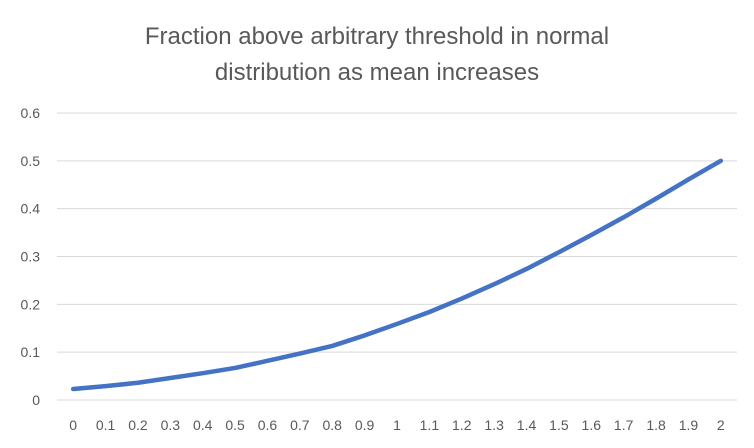 This screenshot has height=448, width=754. Describe the element at coordinates (171, 425) in the screenshot. I see `x-tick-label: 0.3` at that location.